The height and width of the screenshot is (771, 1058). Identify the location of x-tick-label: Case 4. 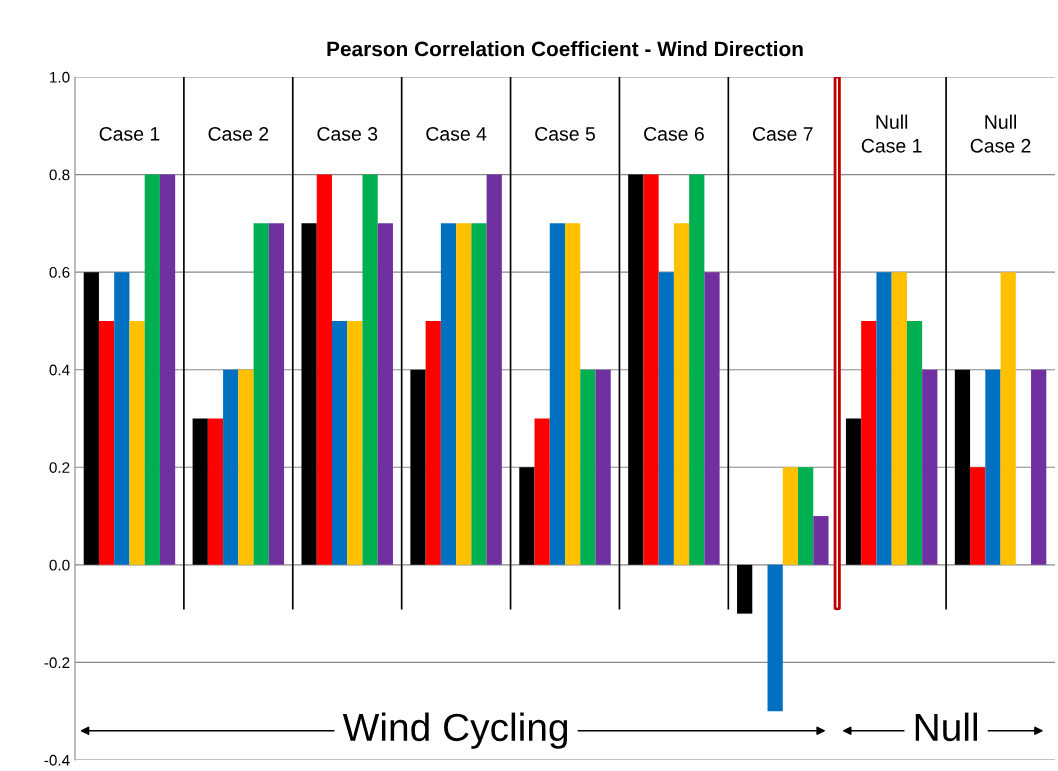
(456, 133).